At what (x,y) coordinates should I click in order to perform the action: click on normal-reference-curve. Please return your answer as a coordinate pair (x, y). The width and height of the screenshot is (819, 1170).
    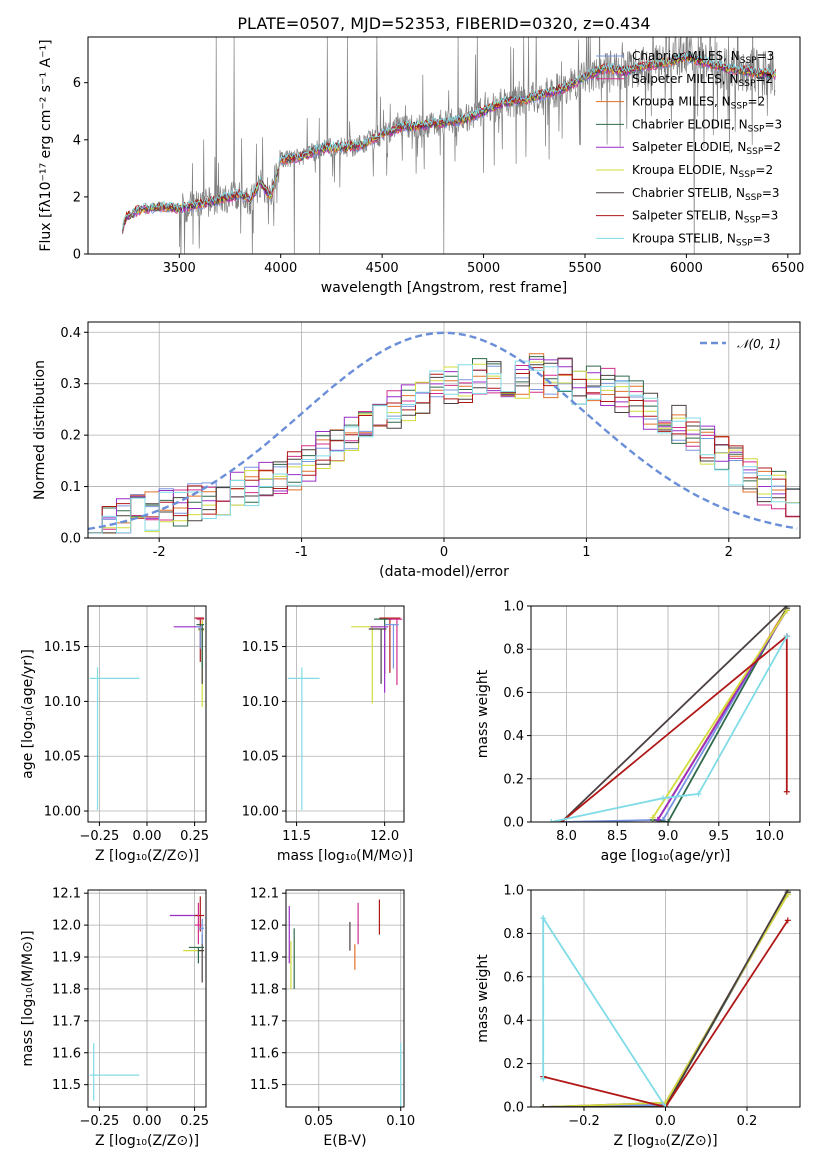
    Looking at the image, I should click on (443, 431).